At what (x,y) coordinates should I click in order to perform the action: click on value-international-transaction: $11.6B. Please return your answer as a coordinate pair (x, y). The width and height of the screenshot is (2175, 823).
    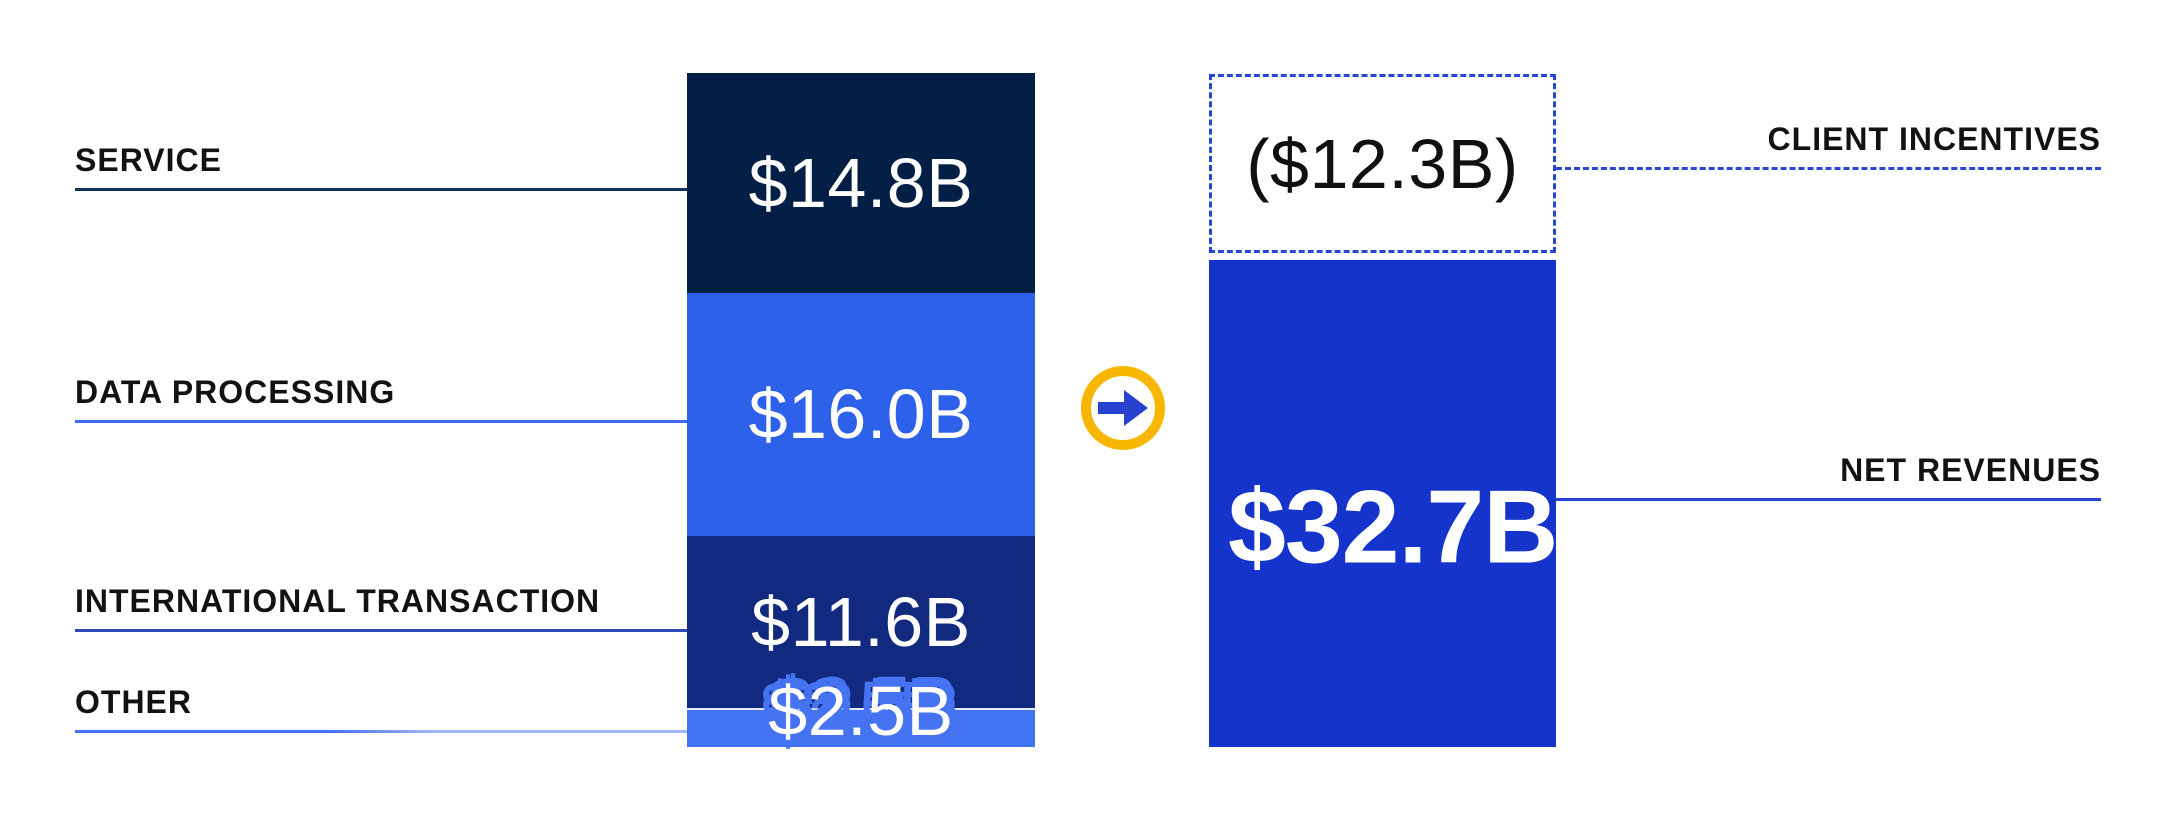
    Looking at the image, I should click on (861, 621).